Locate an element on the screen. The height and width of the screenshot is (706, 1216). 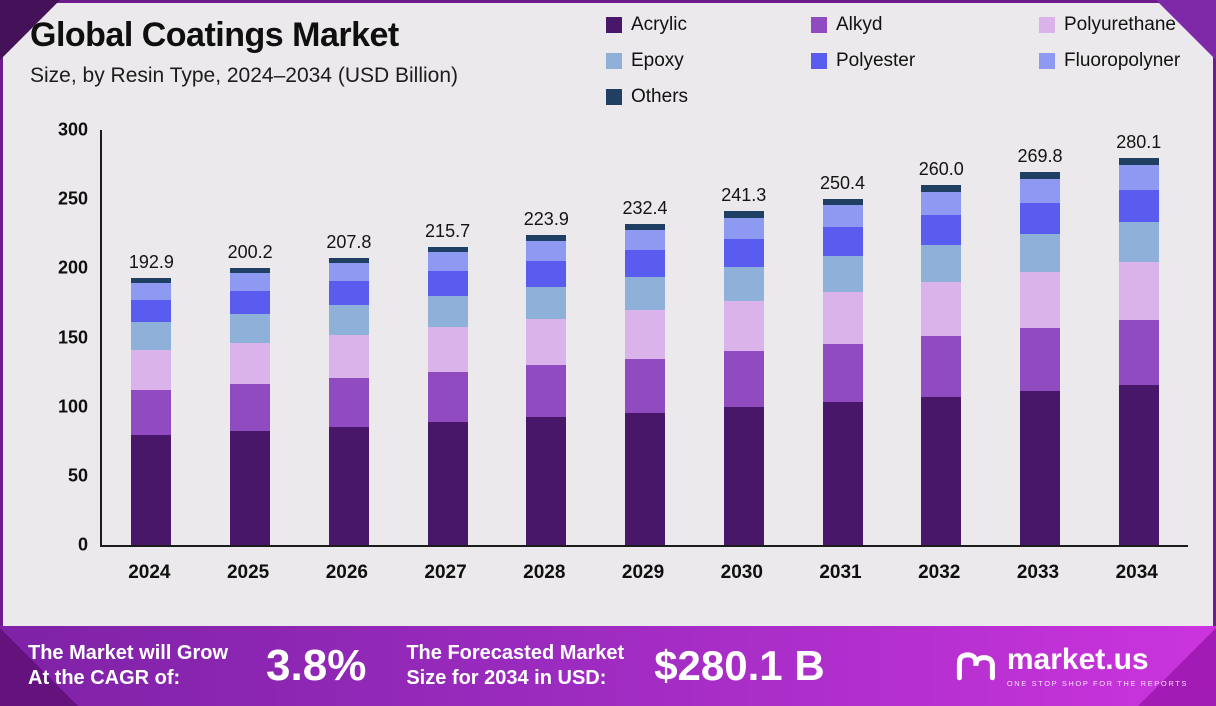
brand-logo: market.us ONE STOP SHOP FOR THE REPORTS is located at coordinates (1070, 666).